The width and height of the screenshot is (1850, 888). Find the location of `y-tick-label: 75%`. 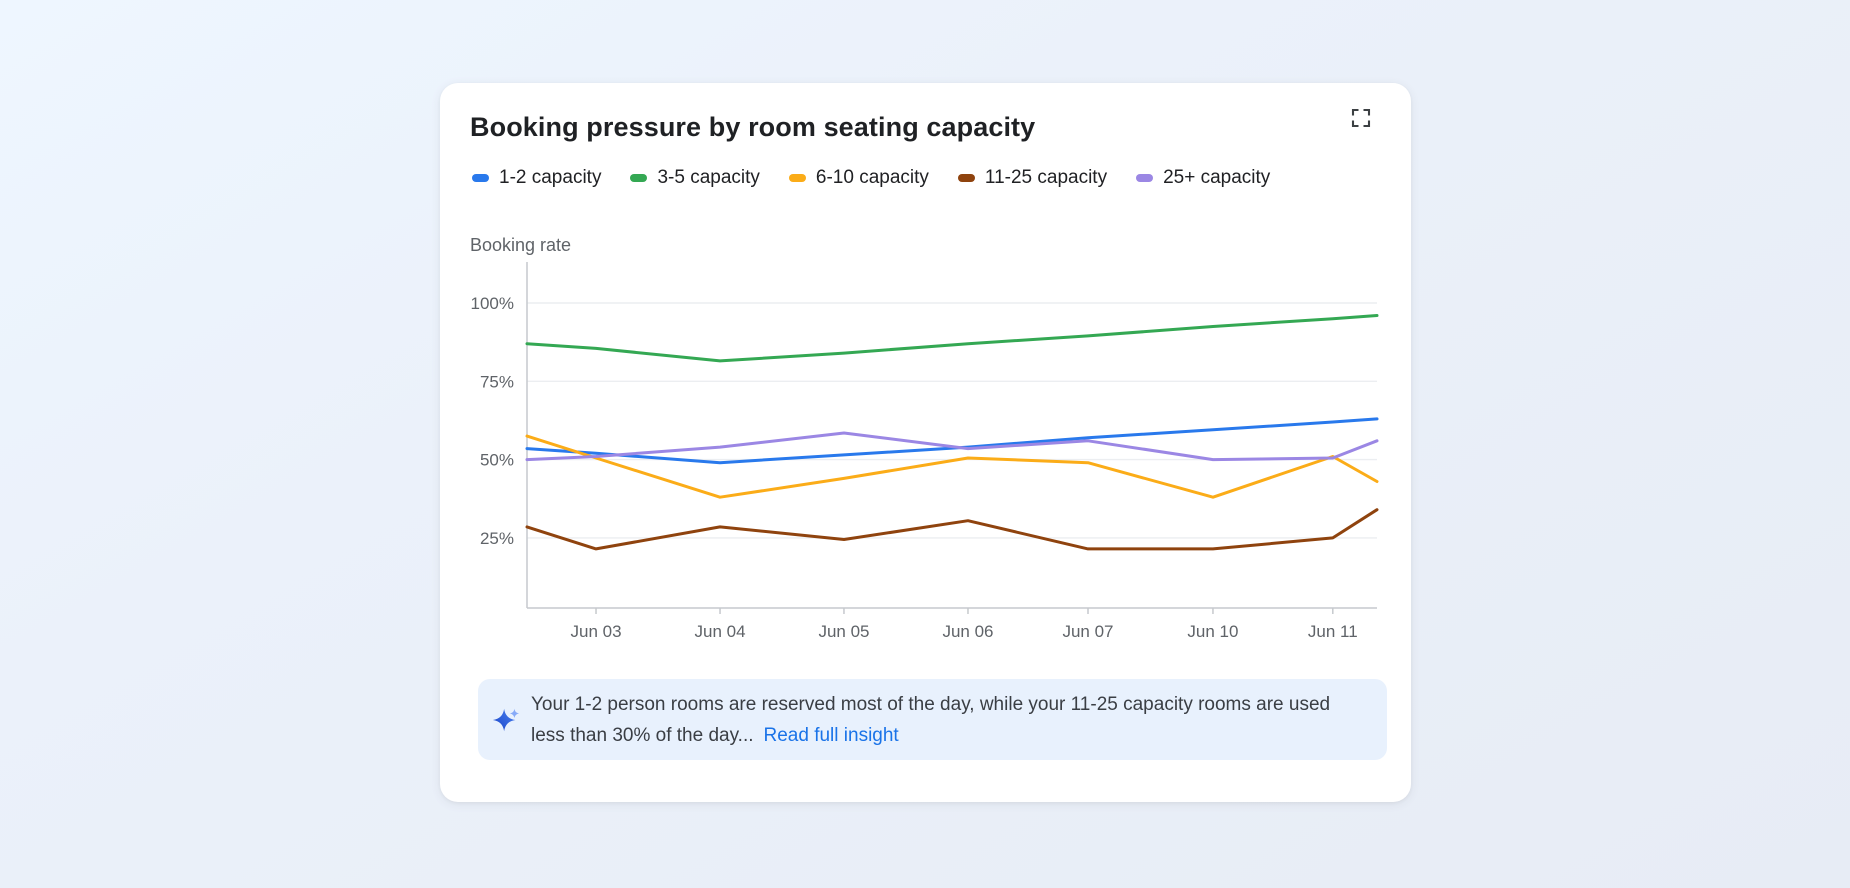

y-tick-label: 75% is located at coordinates (497, 381).